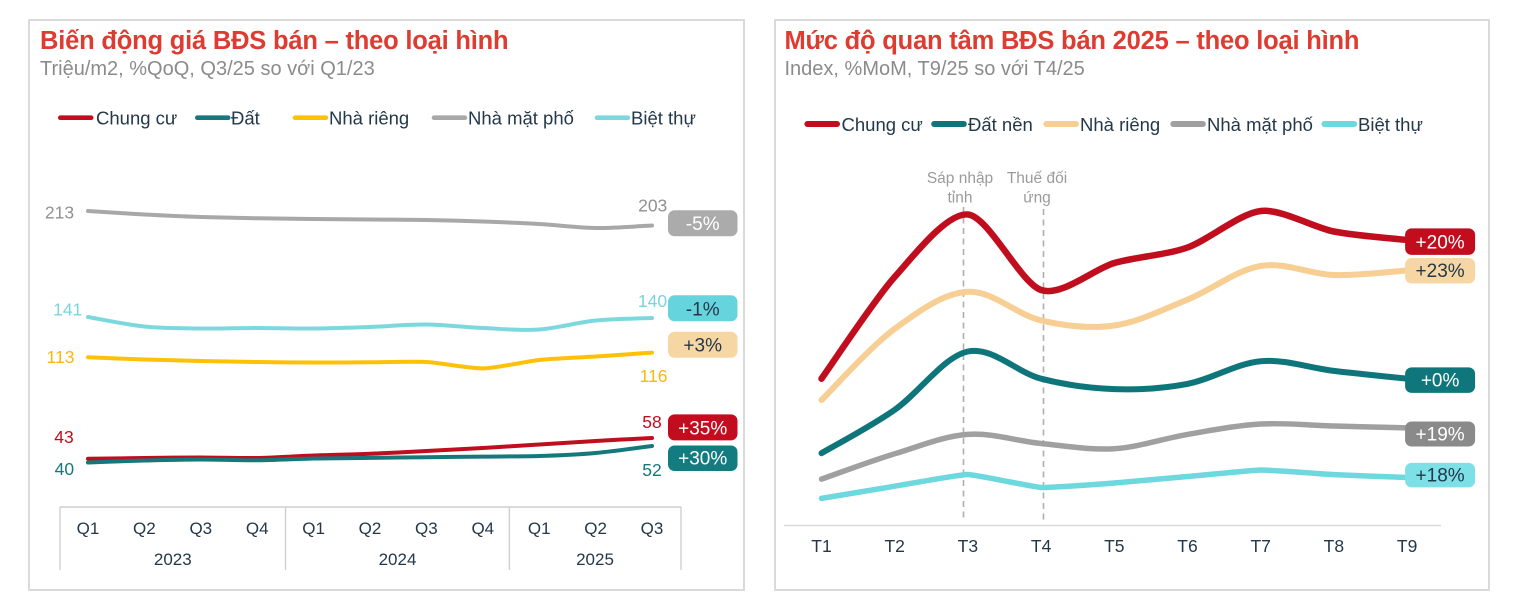  Describe the element at coordinates (65, 469) in the screenshot. I see `svg-text: 40` at that location.